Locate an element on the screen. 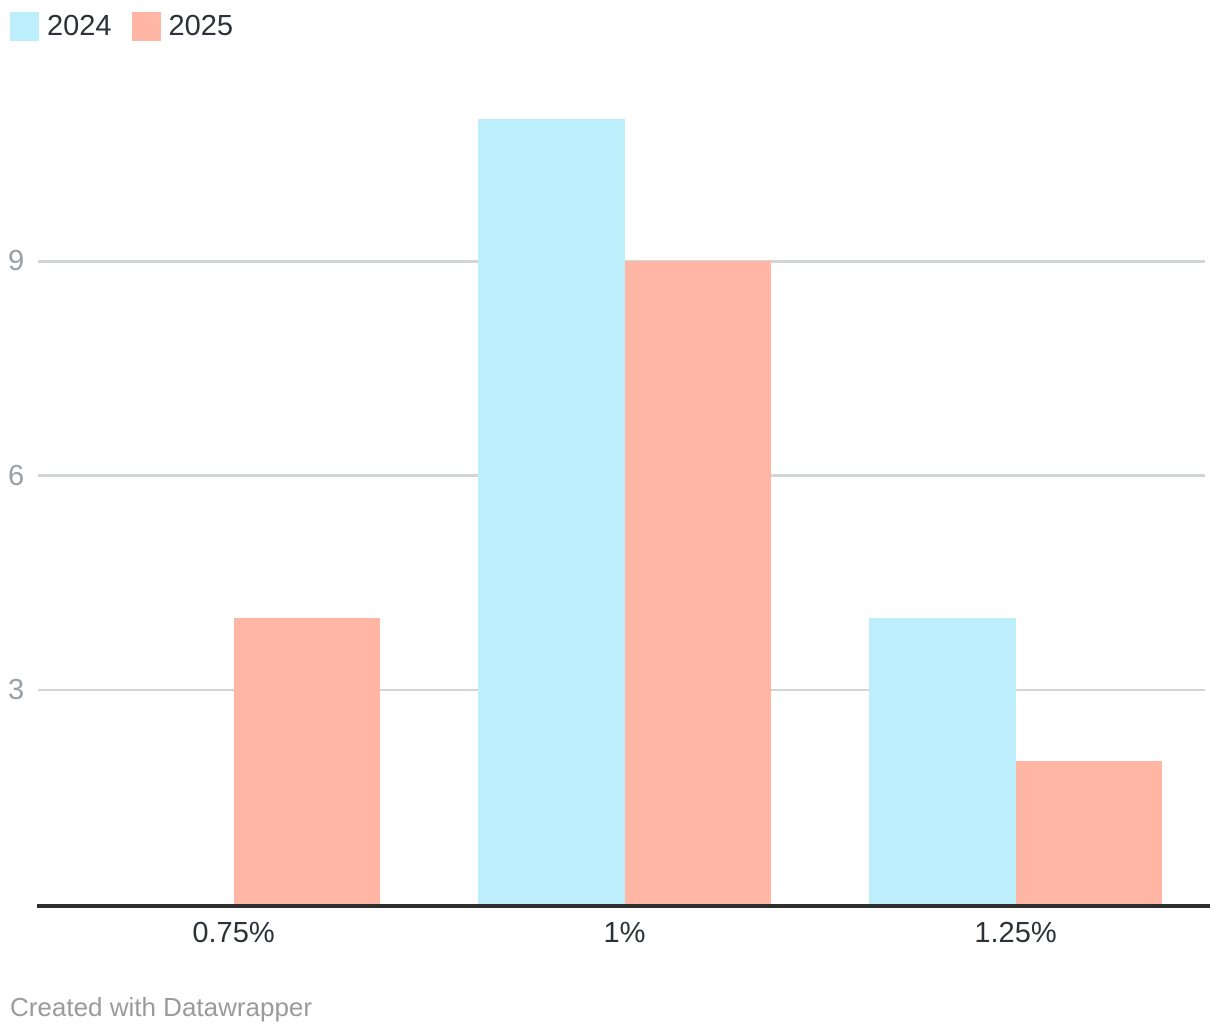  bar-2025-1.25% is located at coordinates (1088, 832).